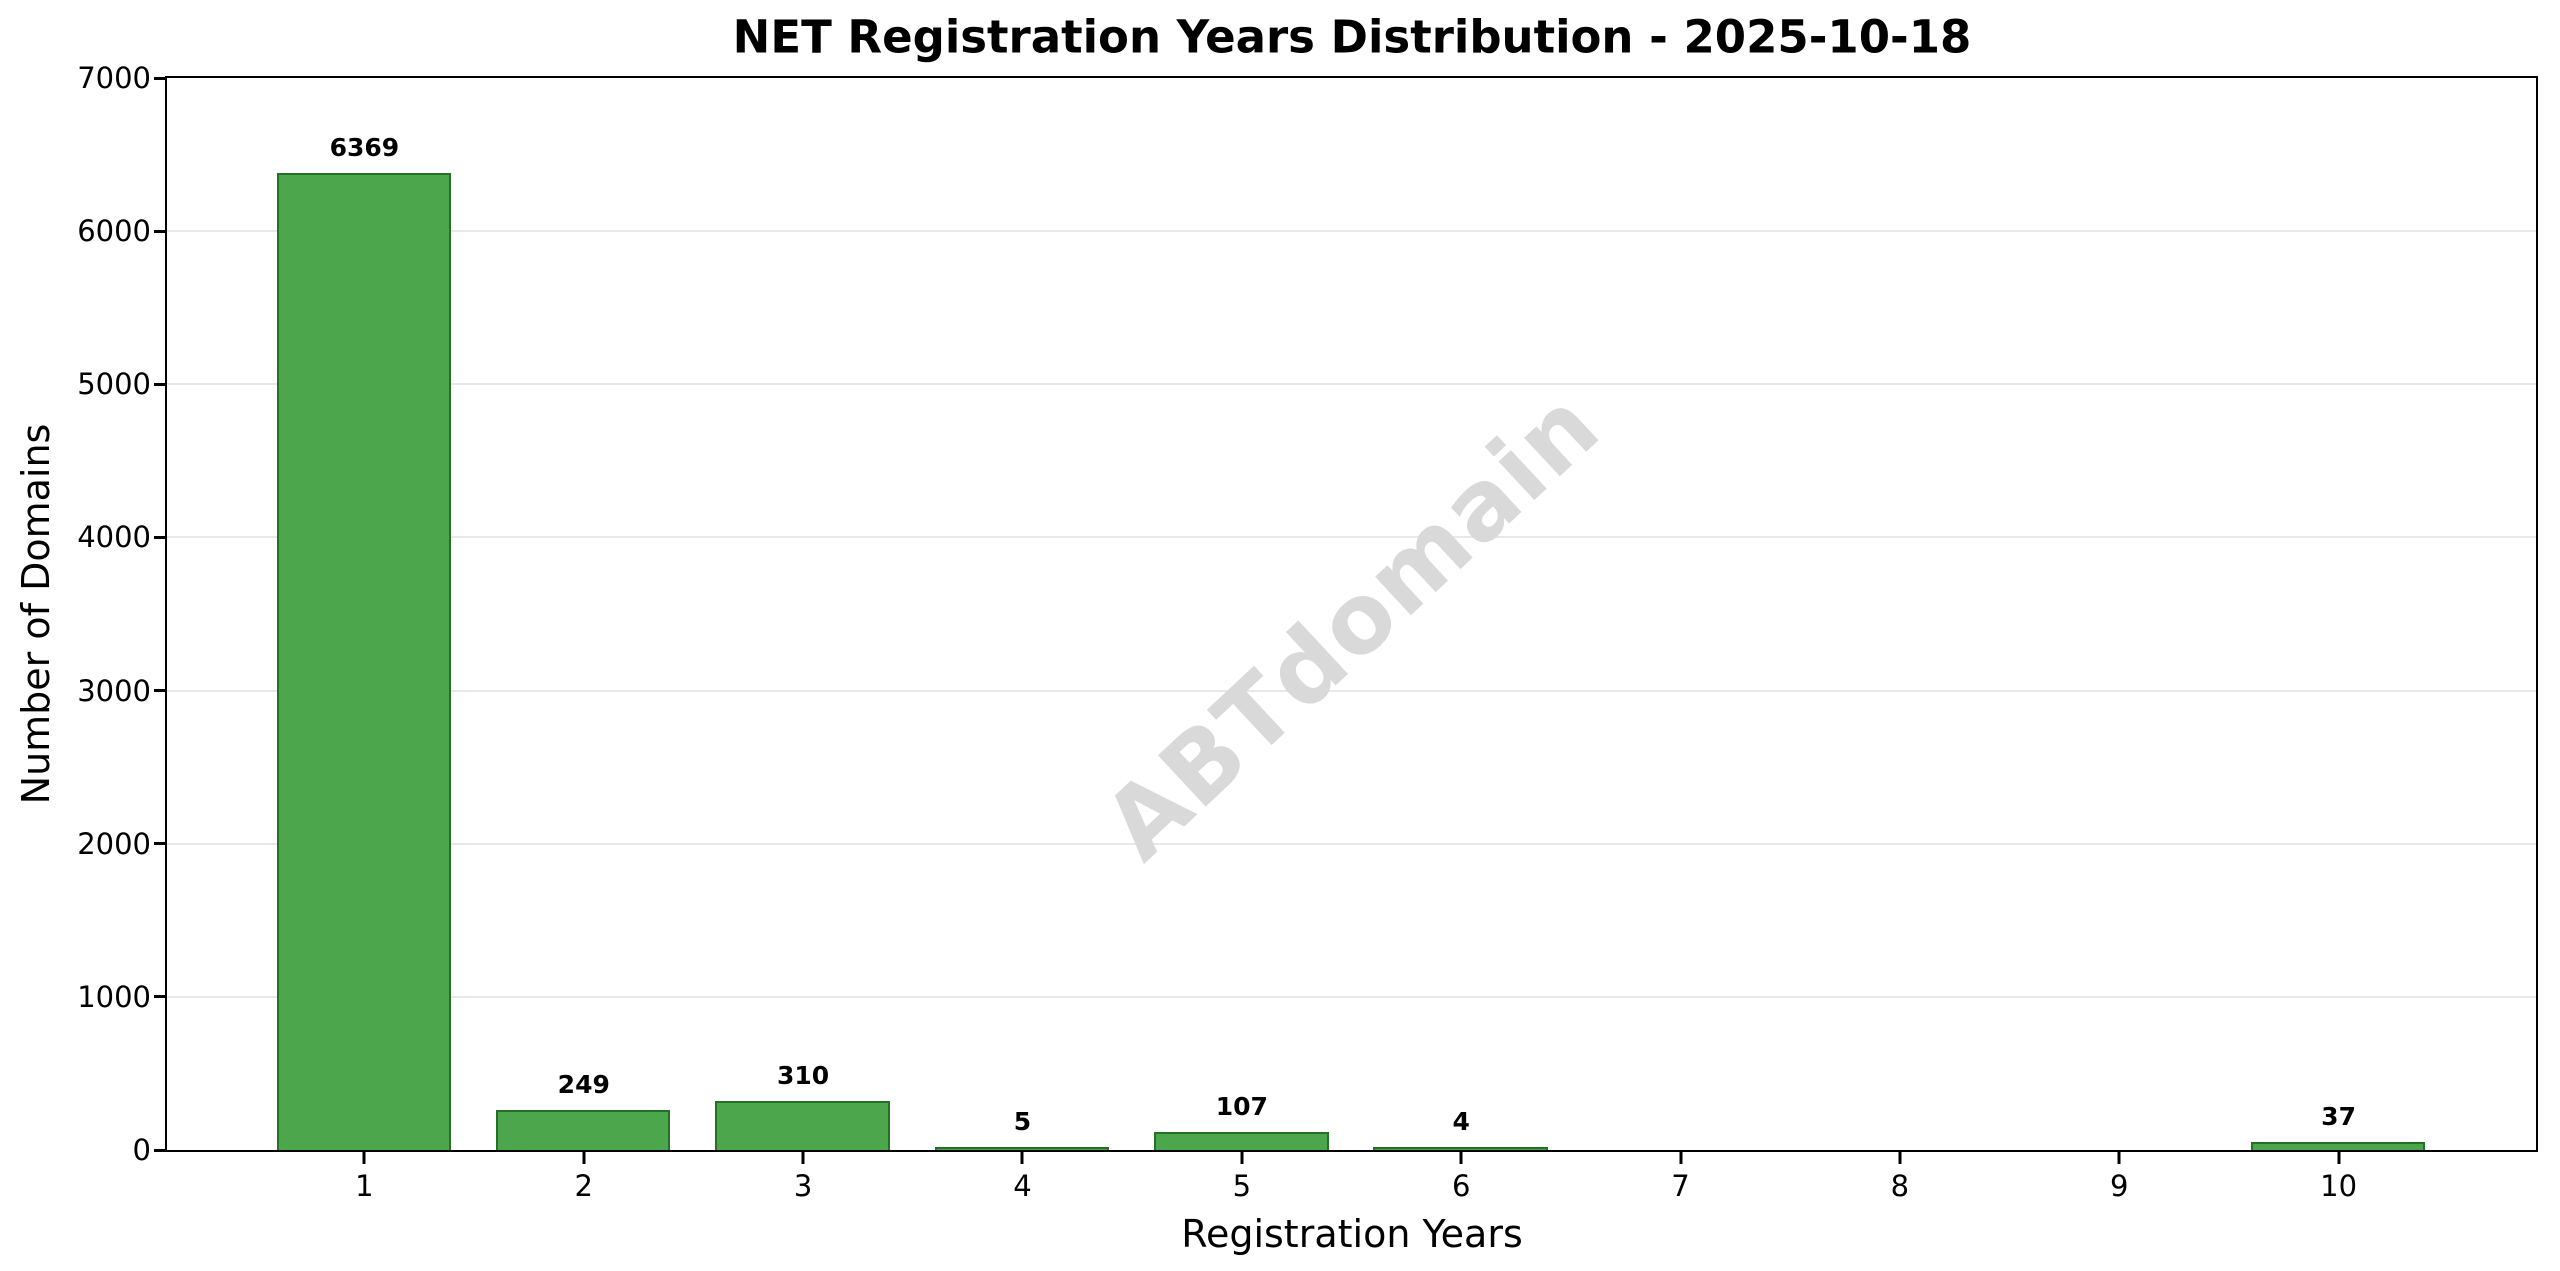 The image size is (2560, 1271). I want to click on x-tick-label: 2, so click(583, 1186).